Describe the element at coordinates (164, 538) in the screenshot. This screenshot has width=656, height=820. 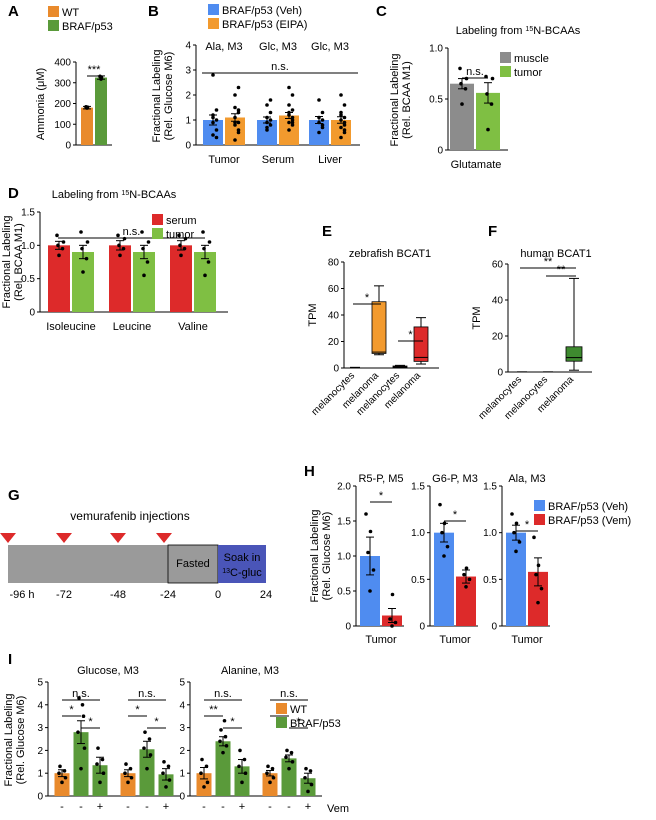
I see `injection-marker` at that location.